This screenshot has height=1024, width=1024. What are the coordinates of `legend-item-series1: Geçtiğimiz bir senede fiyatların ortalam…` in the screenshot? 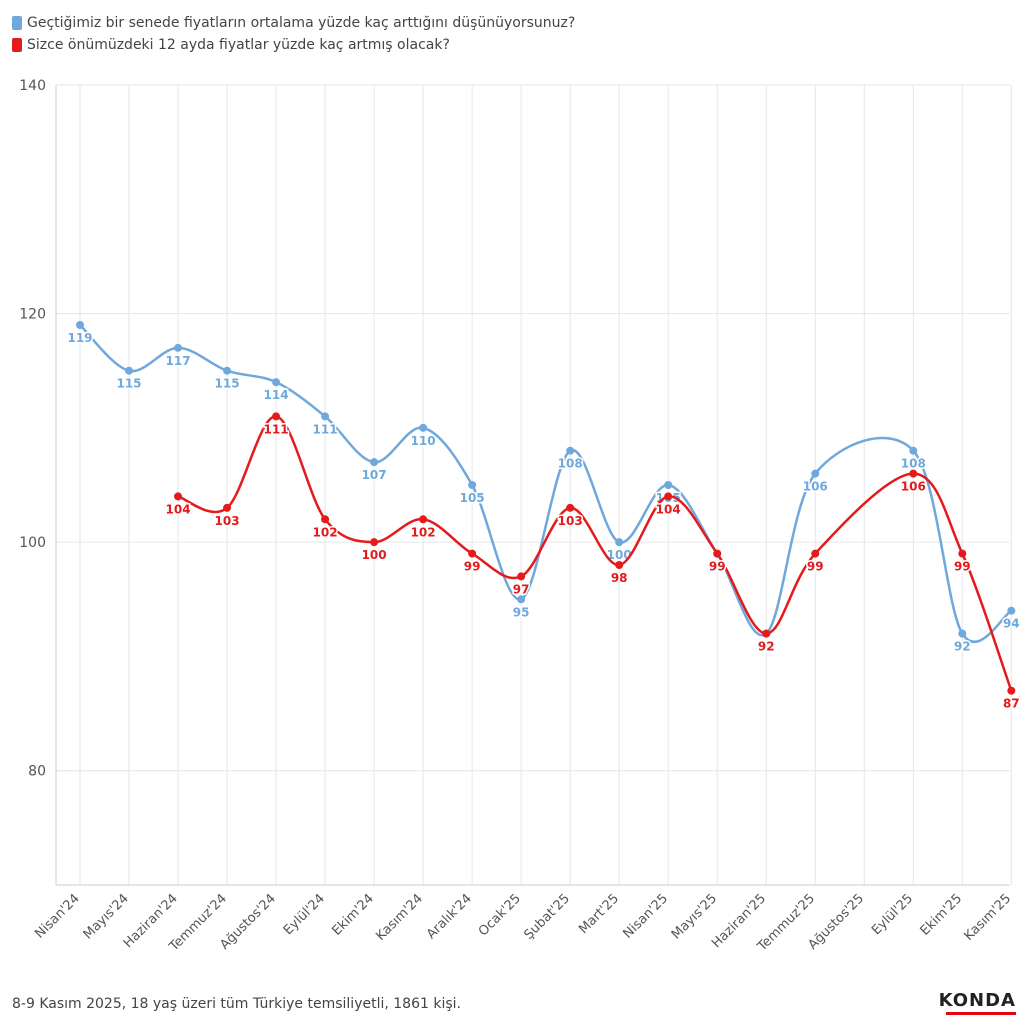 It's located at (293, 23).